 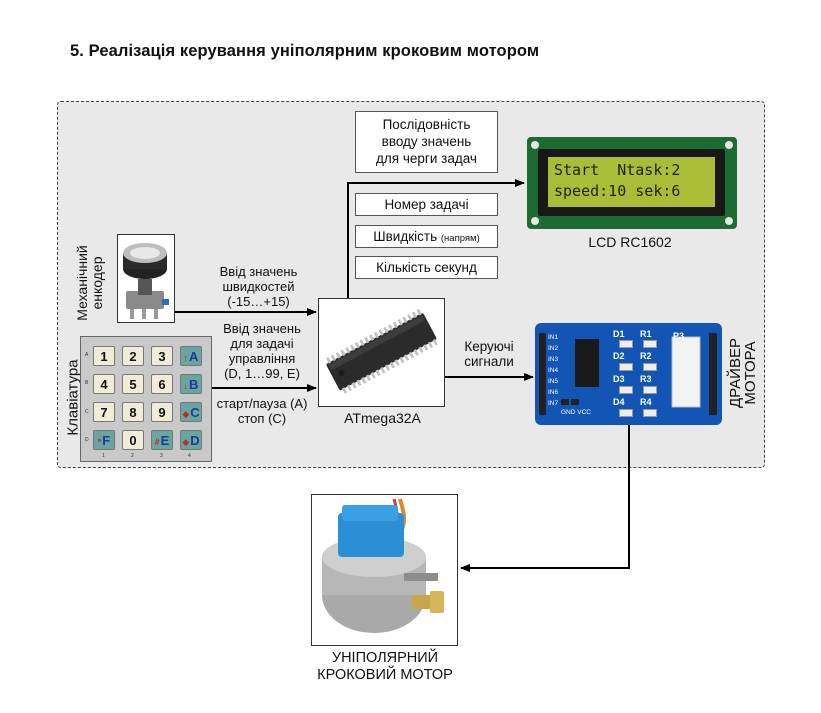 What do you see at coordinates (133, 440) in the screenshot?
I see `keypad-key-0: 0` at bounding box center [133, 440].